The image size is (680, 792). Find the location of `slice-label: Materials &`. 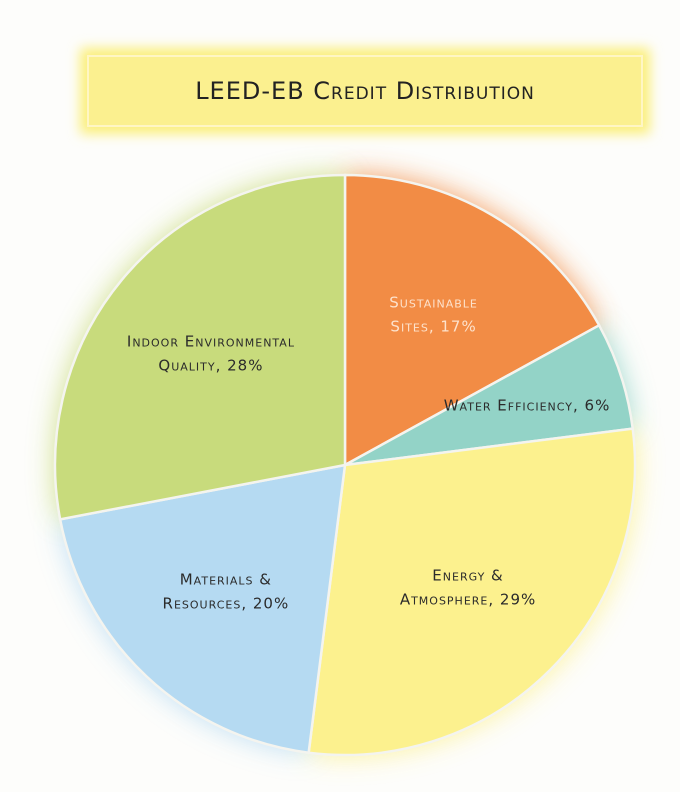

slice-label: Materials & is located at coordinates (226, 579).